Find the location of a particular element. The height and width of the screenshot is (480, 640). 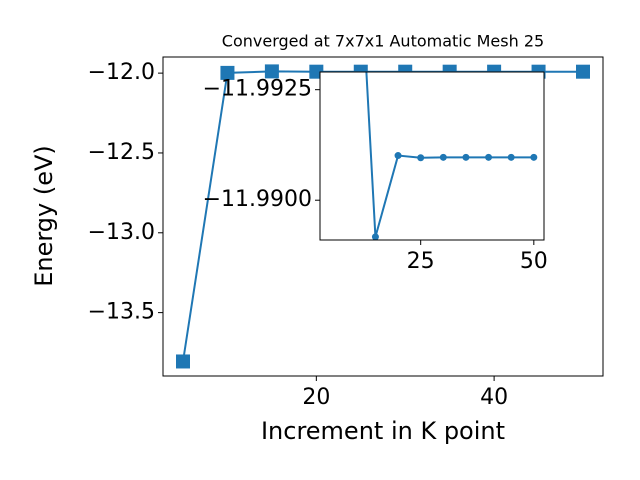

y-tick-label: −12.0 is located at coordinates (121, 72).